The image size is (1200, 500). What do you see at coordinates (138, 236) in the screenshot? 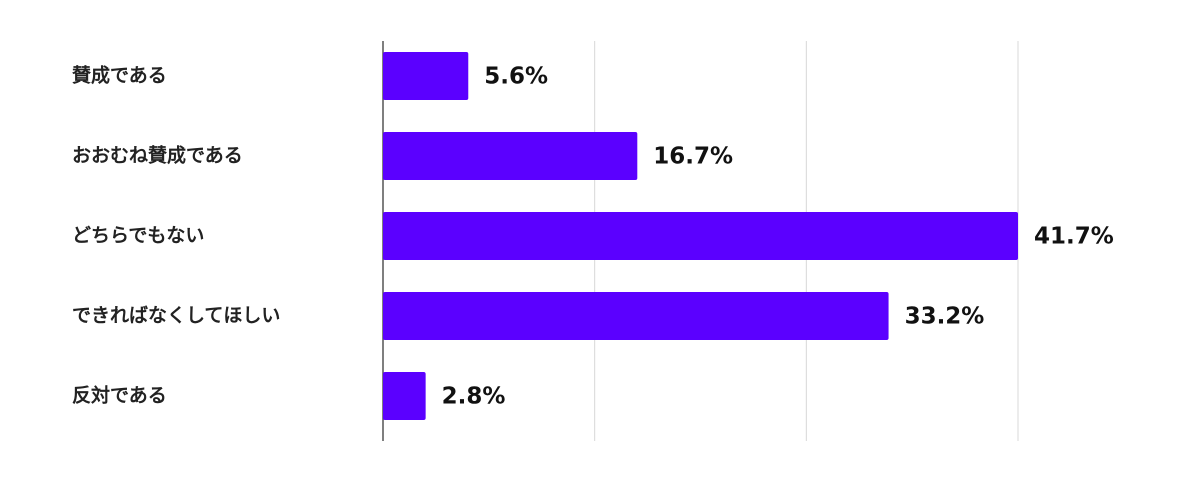
I see `category-label: どちらでもない` at bounding box center [138, 236].